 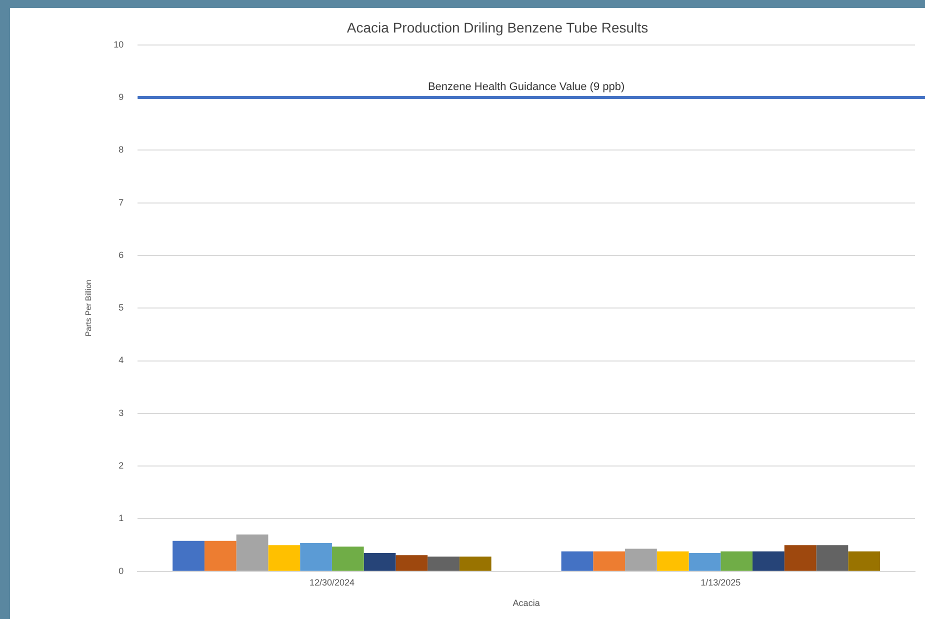 I want to click on y-tick-label: 8, so click(x=121, y=149).